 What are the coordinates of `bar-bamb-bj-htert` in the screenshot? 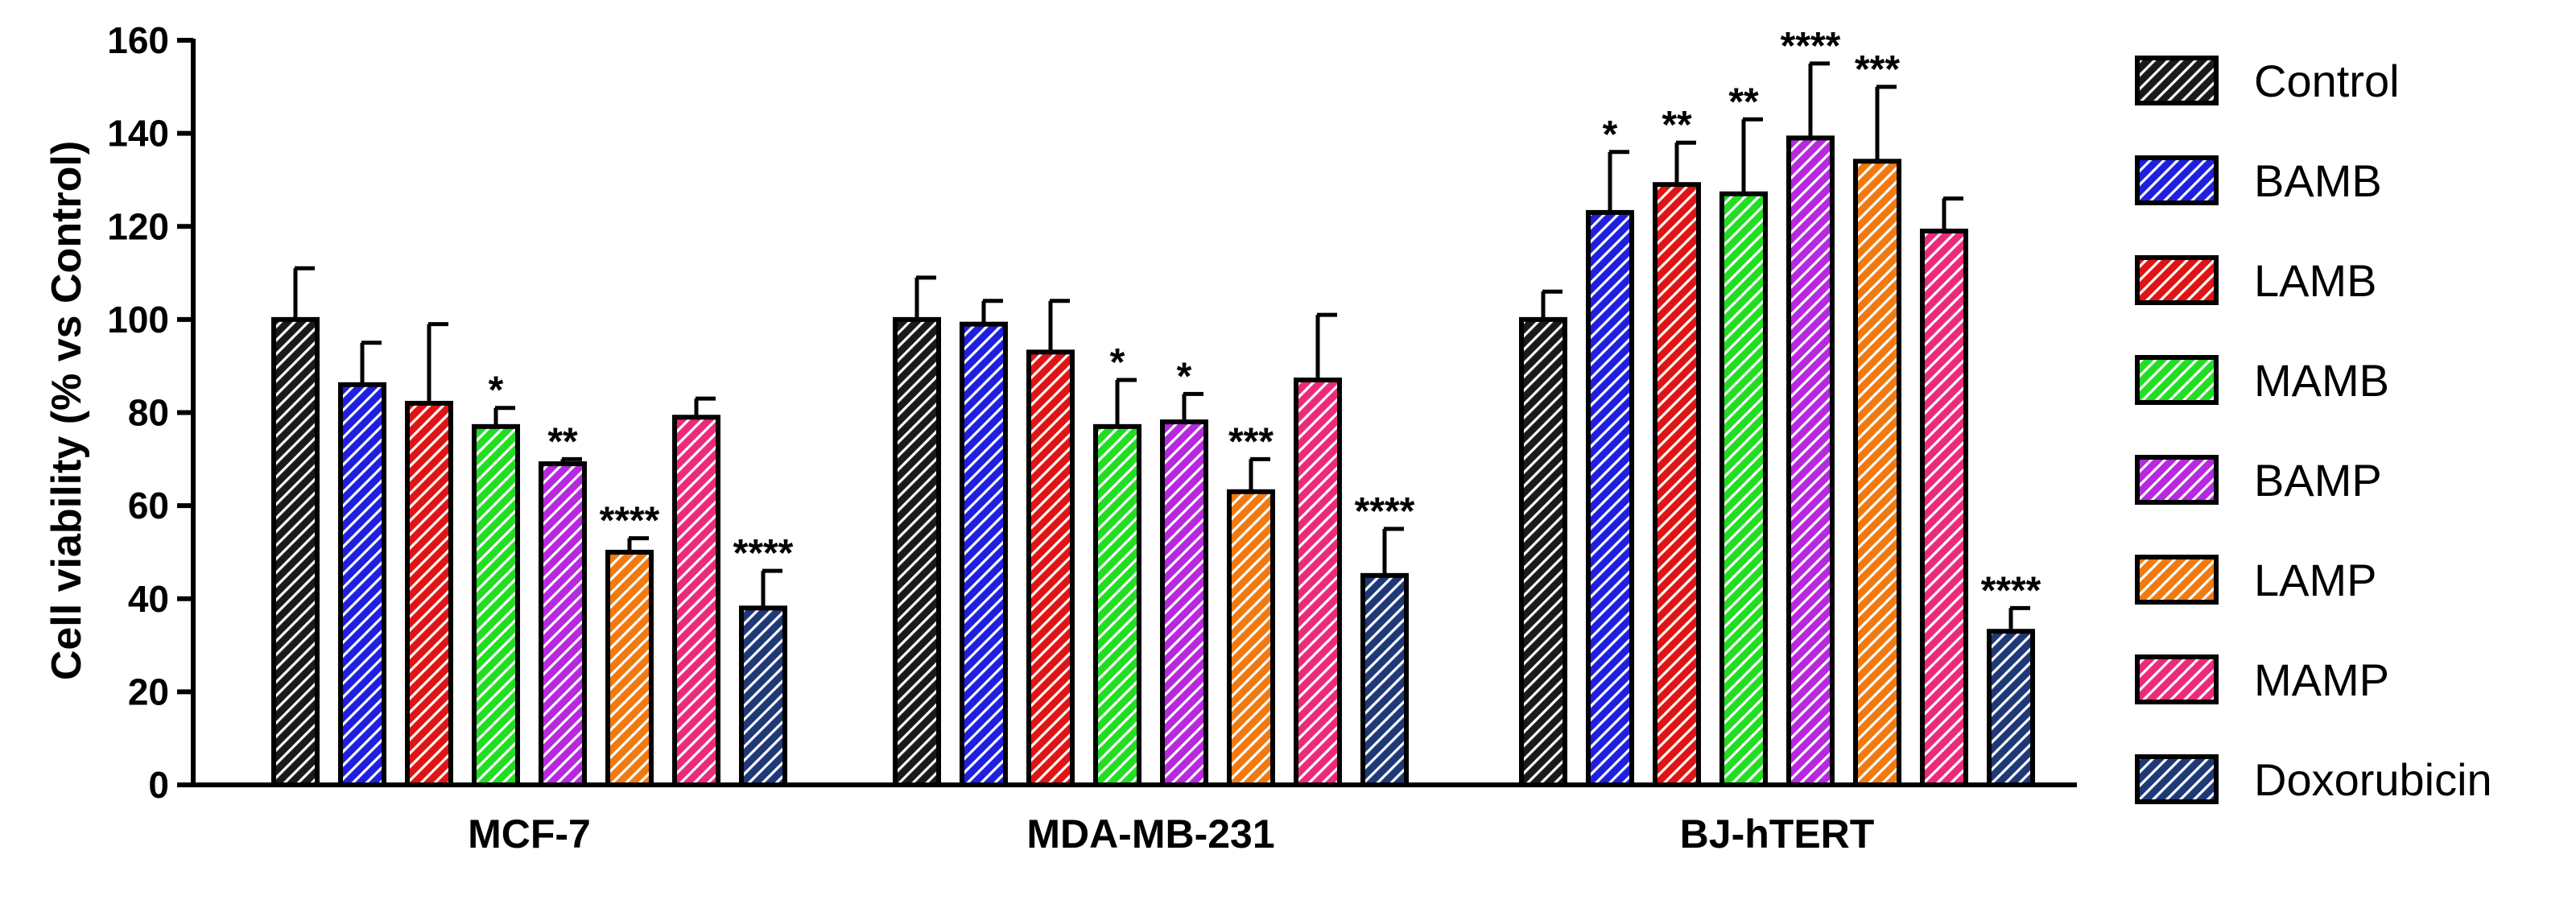 It's located at (1610, 498).